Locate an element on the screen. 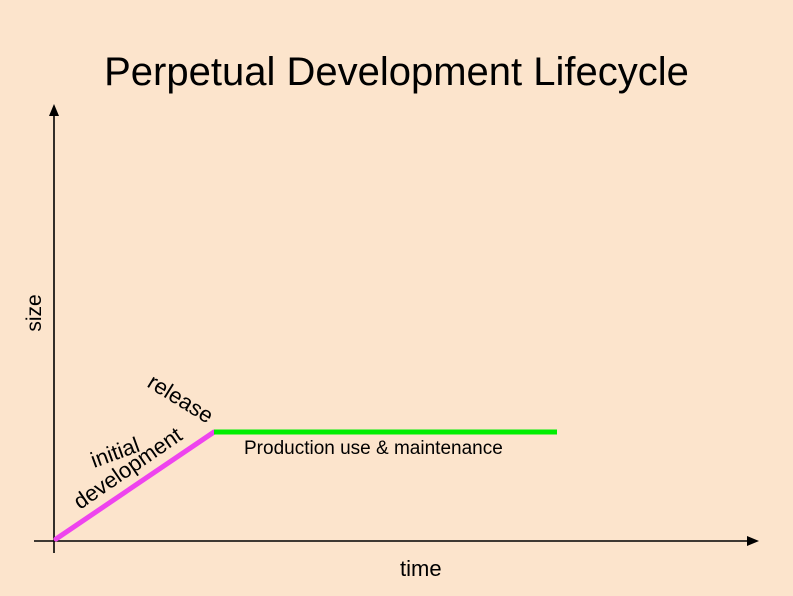  development-line is located at coordinates (135, 485).